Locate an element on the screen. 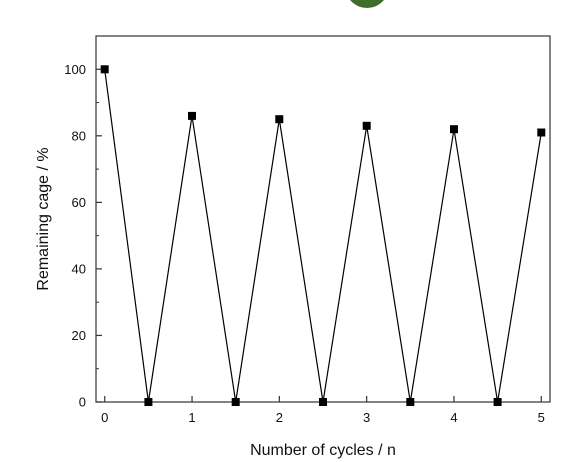 The height and width of the screenshot is (462, 574). y-tick-label: 100 is located at coordinates (75, 69).